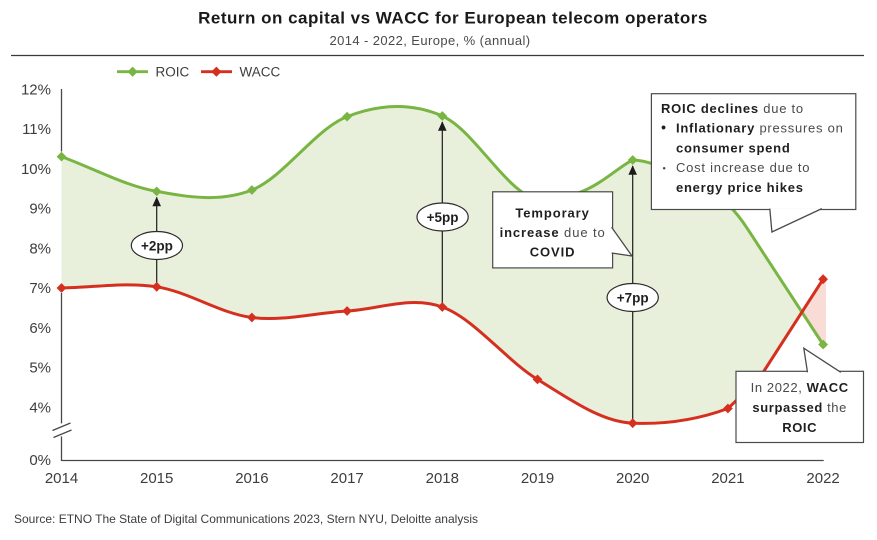 The height and width of the screenshot is (540, 877). What do you see at coordinates (346, 478) in the screenshot?
I see `svg-text: 2017` at bounding box center [346, 478].